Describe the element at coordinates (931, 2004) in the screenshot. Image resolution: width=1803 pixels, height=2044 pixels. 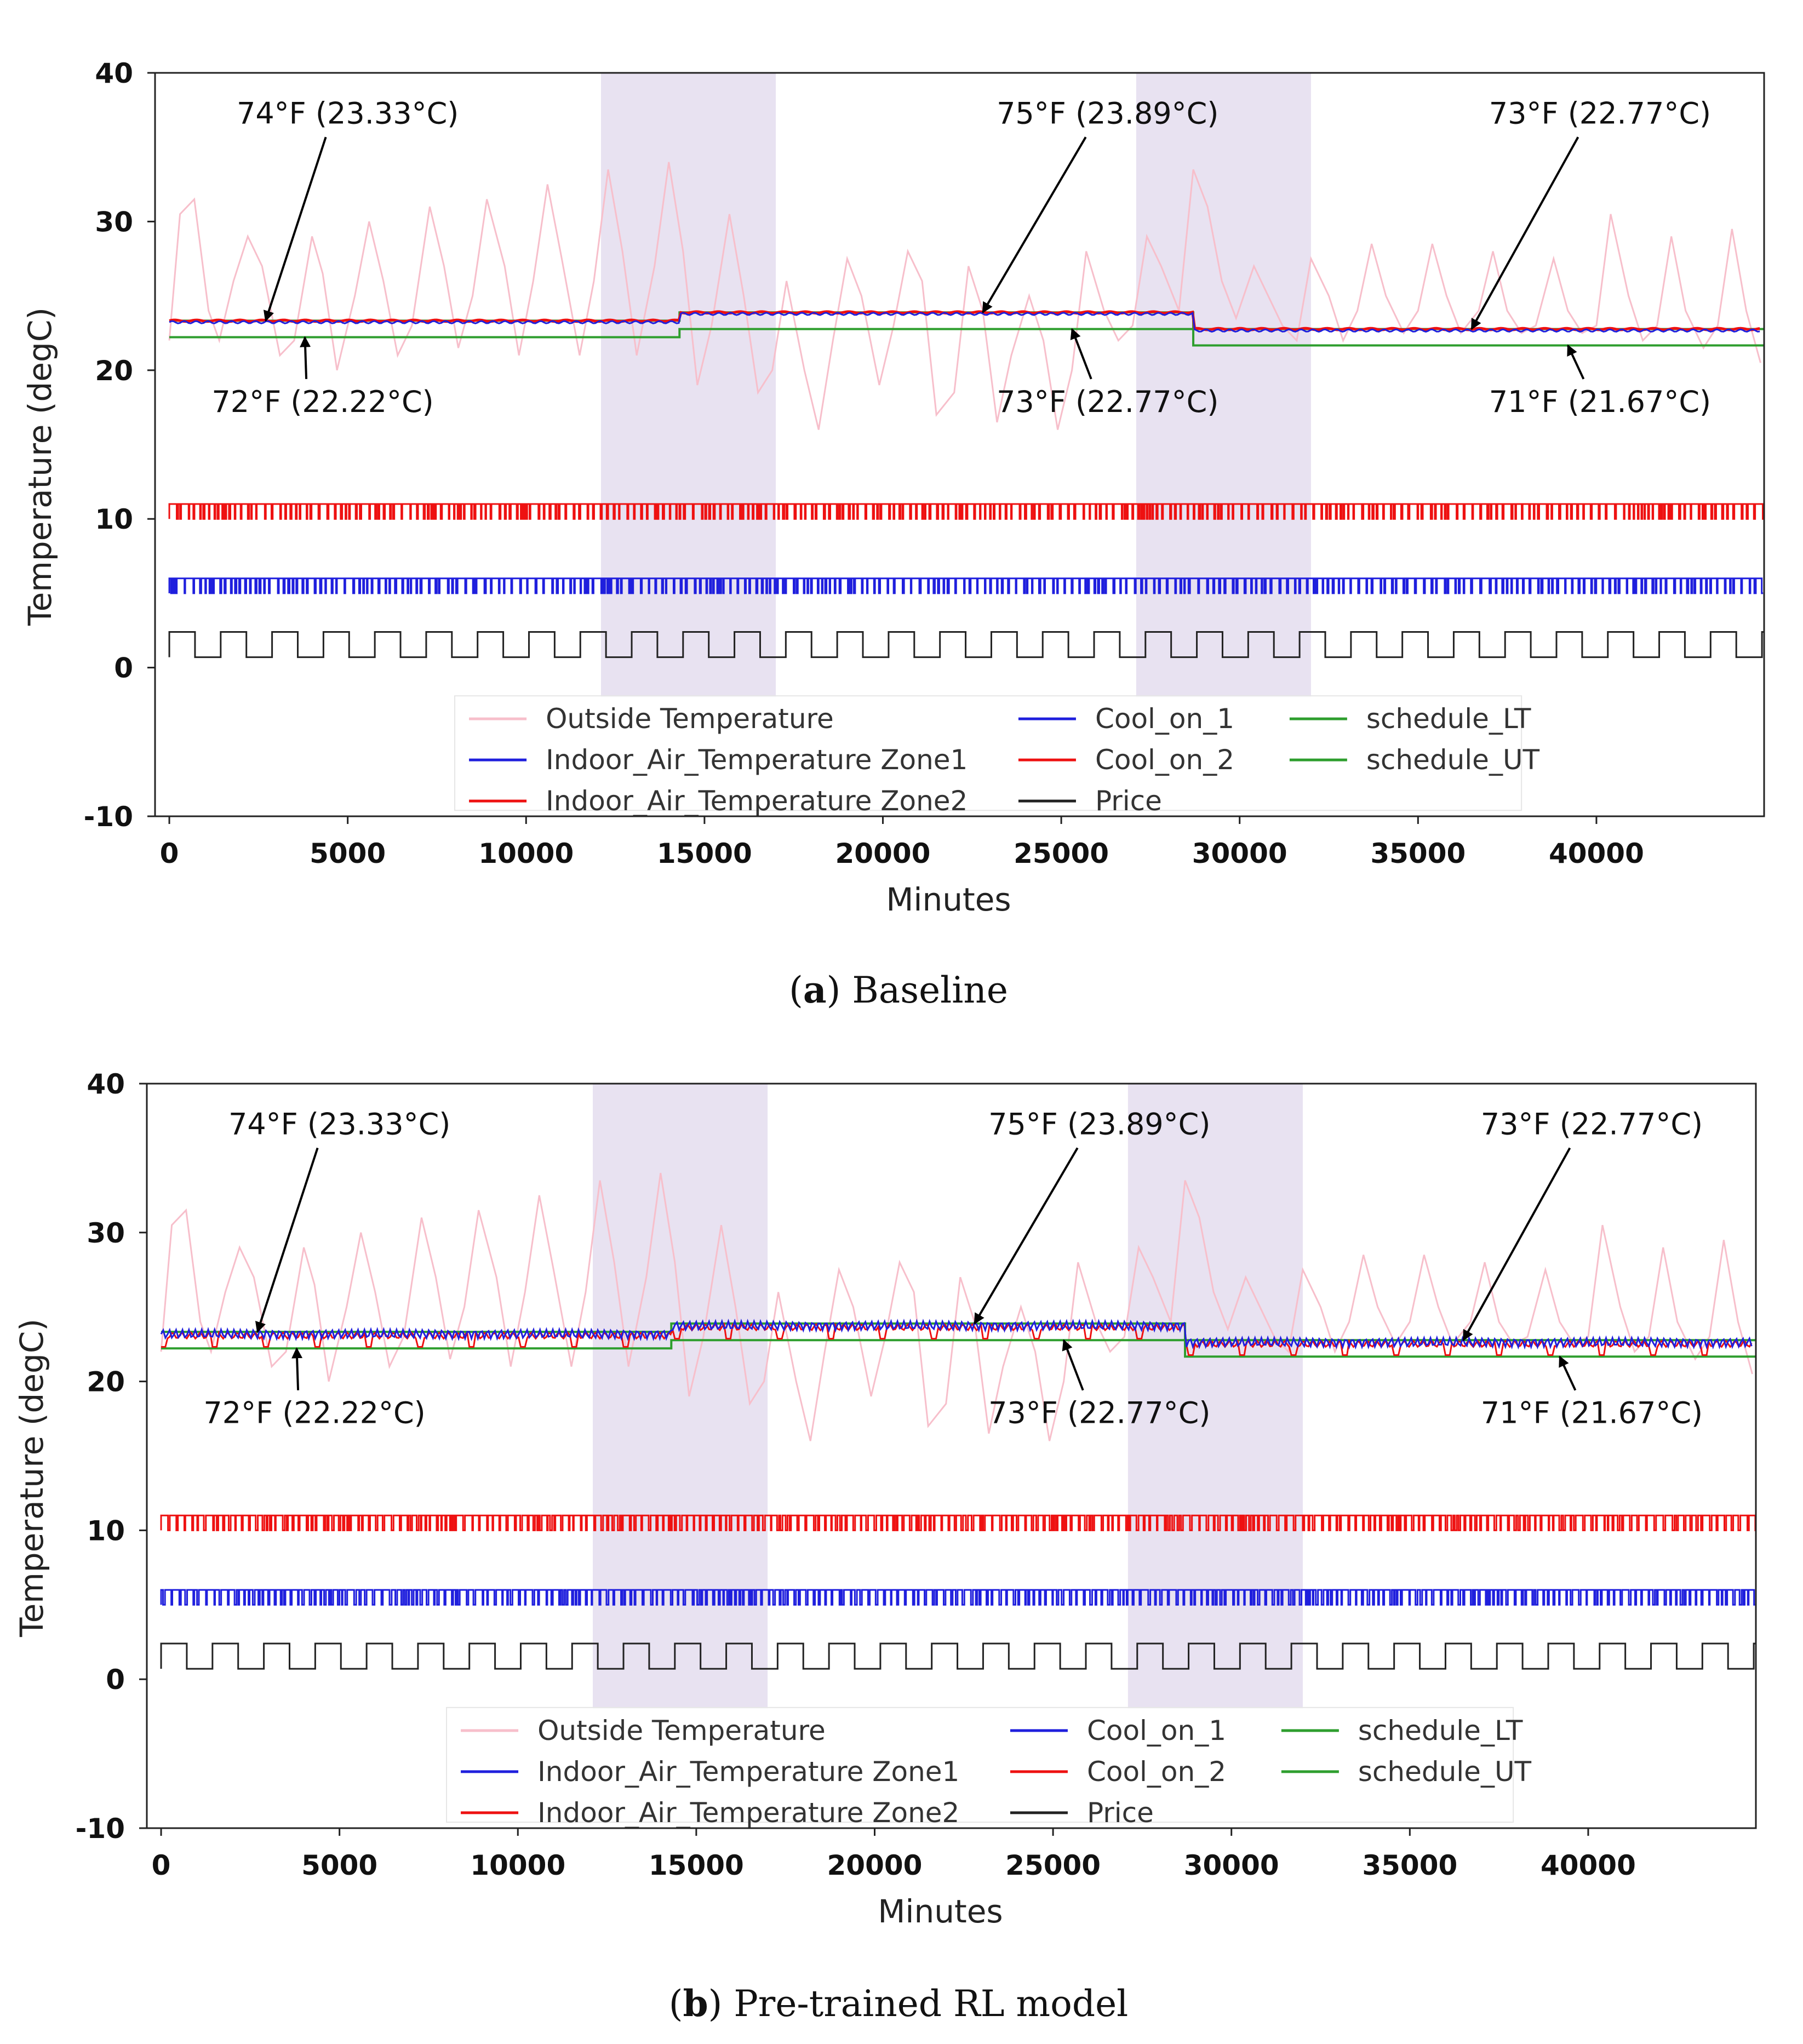
I see `caption-text: Pre-trained RL model` at that location.